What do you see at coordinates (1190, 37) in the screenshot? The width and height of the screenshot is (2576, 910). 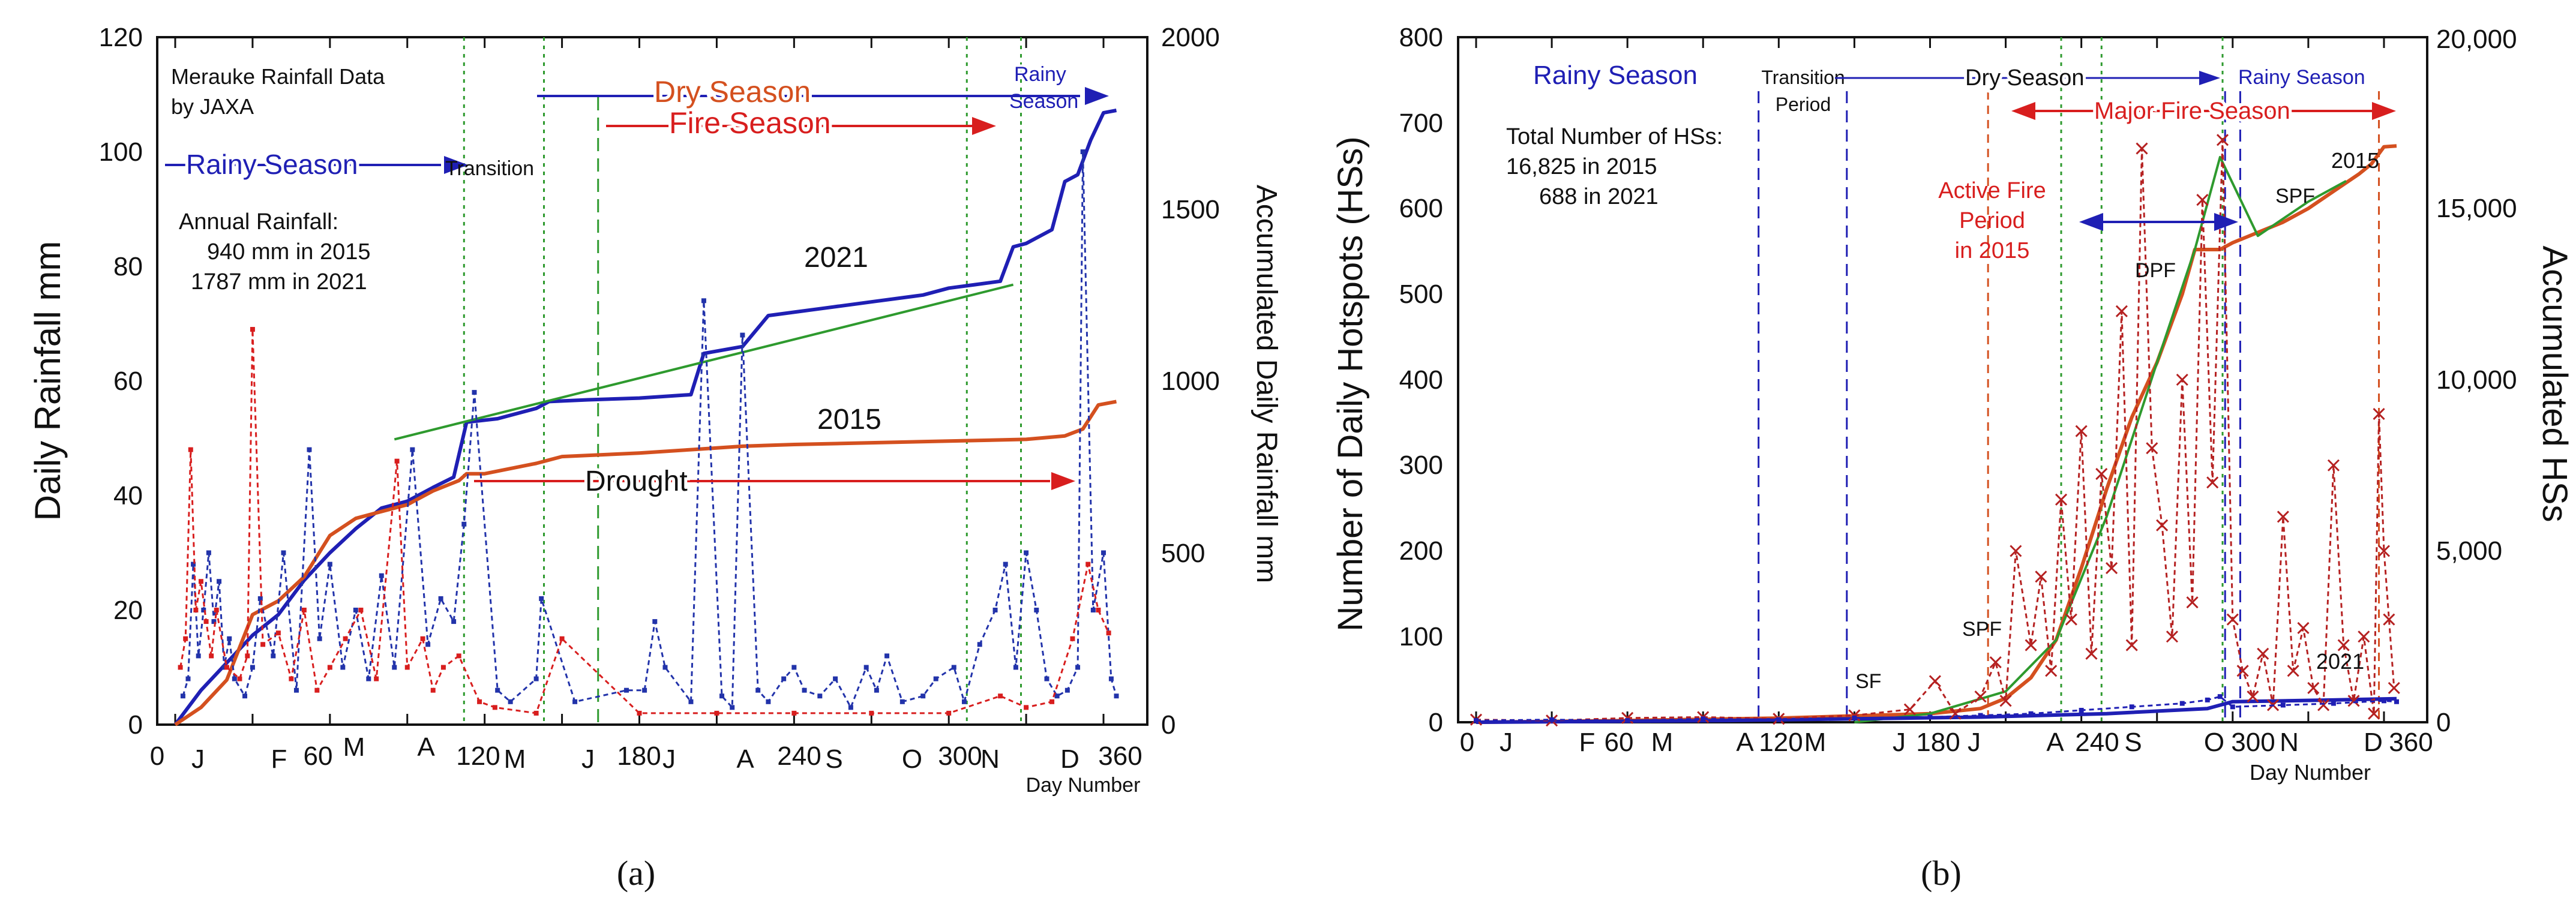 I see `panel-a-y-right-tick: 2000` at bounding box center [1190, 37].